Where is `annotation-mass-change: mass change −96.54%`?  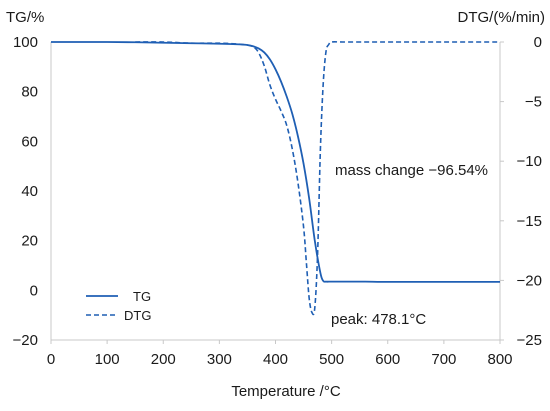 annotation-mass-change: mass change −96.54% is located at coordinates (411, 170).